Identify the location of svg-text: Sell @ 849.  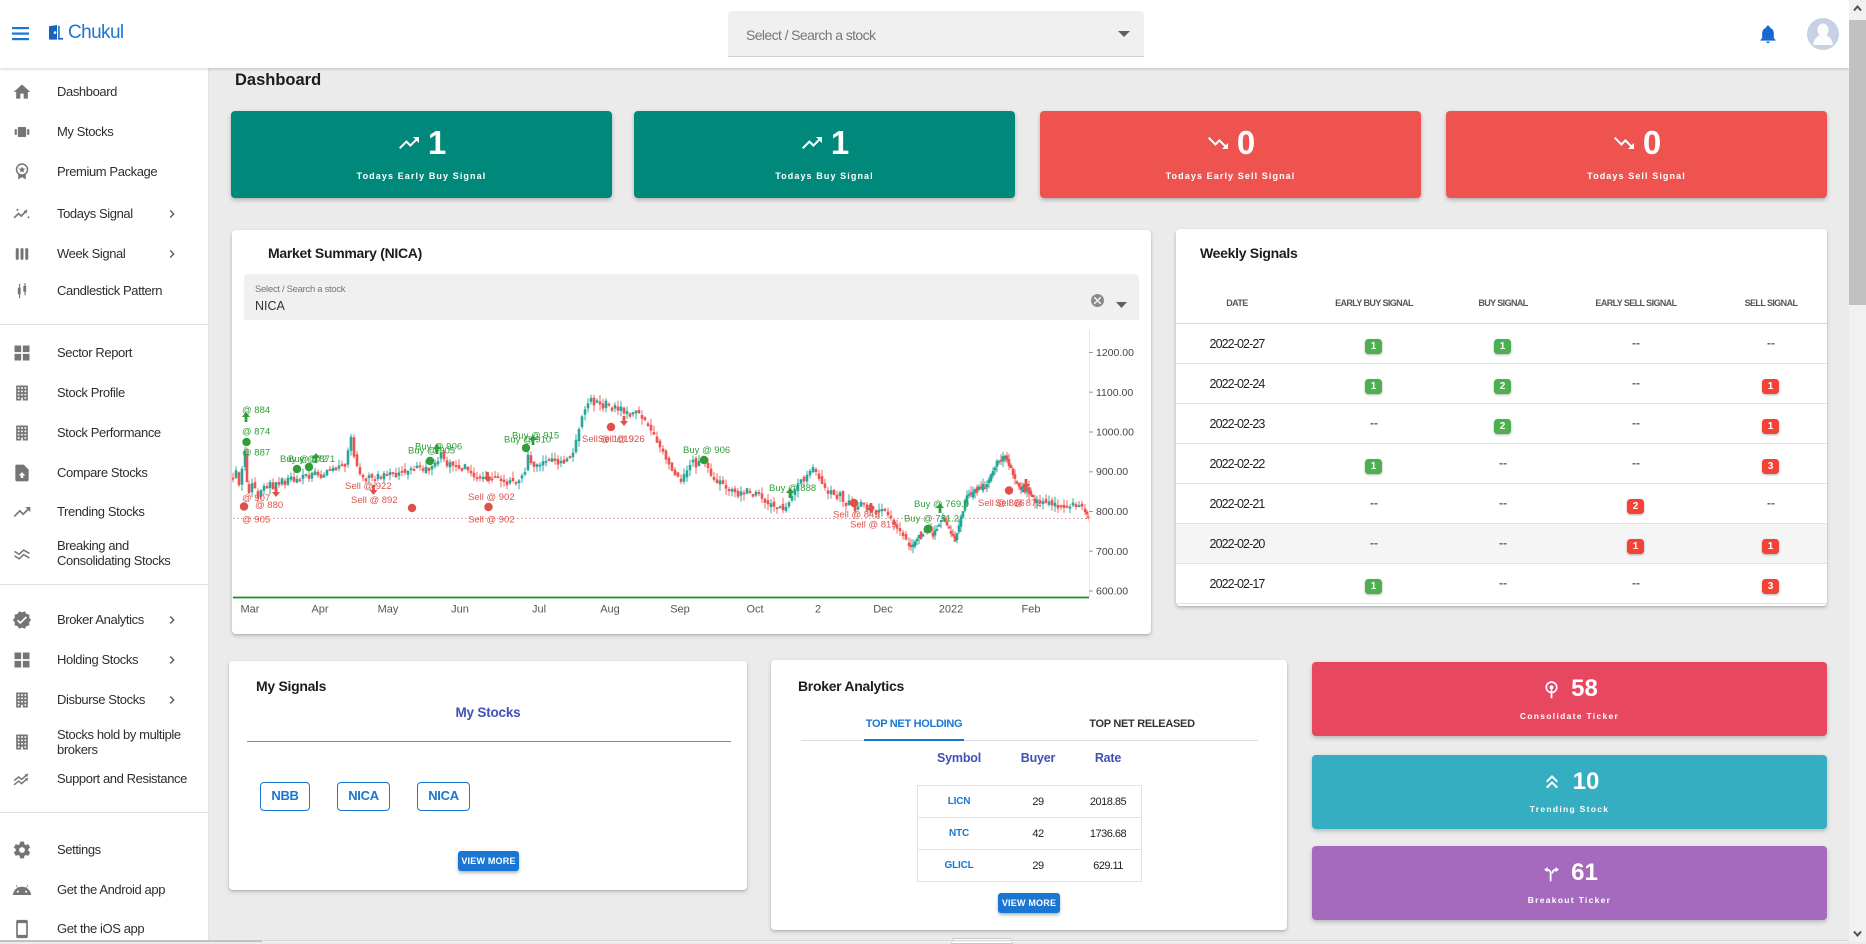
(856, 515).